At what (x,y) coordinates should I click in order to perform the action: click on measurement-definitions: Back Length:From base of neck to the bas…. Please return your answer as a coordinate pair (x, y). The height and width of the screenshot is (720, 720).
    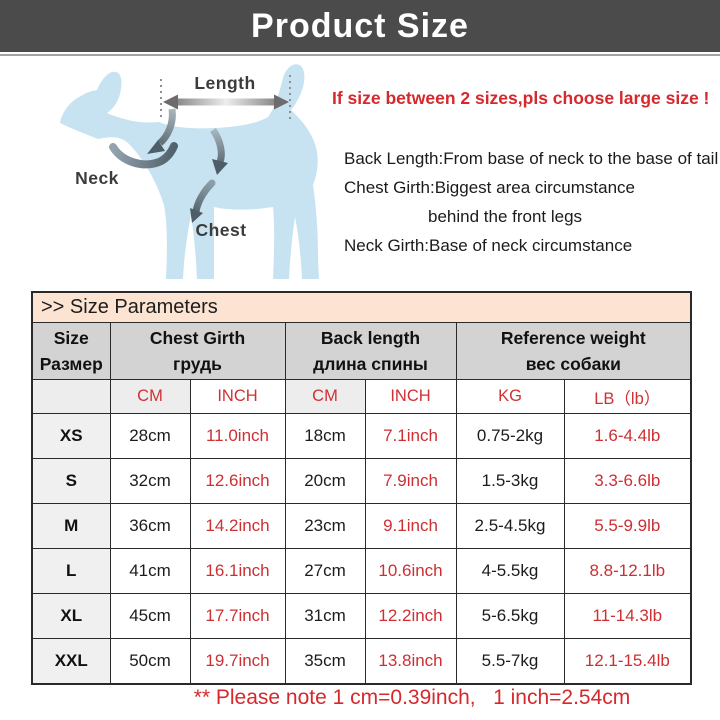
    Looking at the image, I should click on (532, 202).